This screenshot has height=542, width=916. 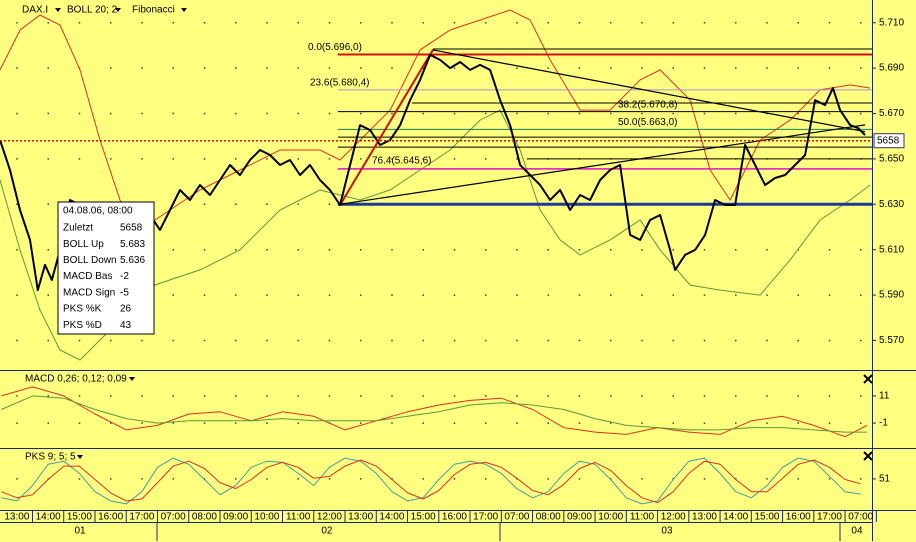 What do you see at coordinates (868, 417) in the screenshot?
I see `close-icons` at bounding box center [868, 417].